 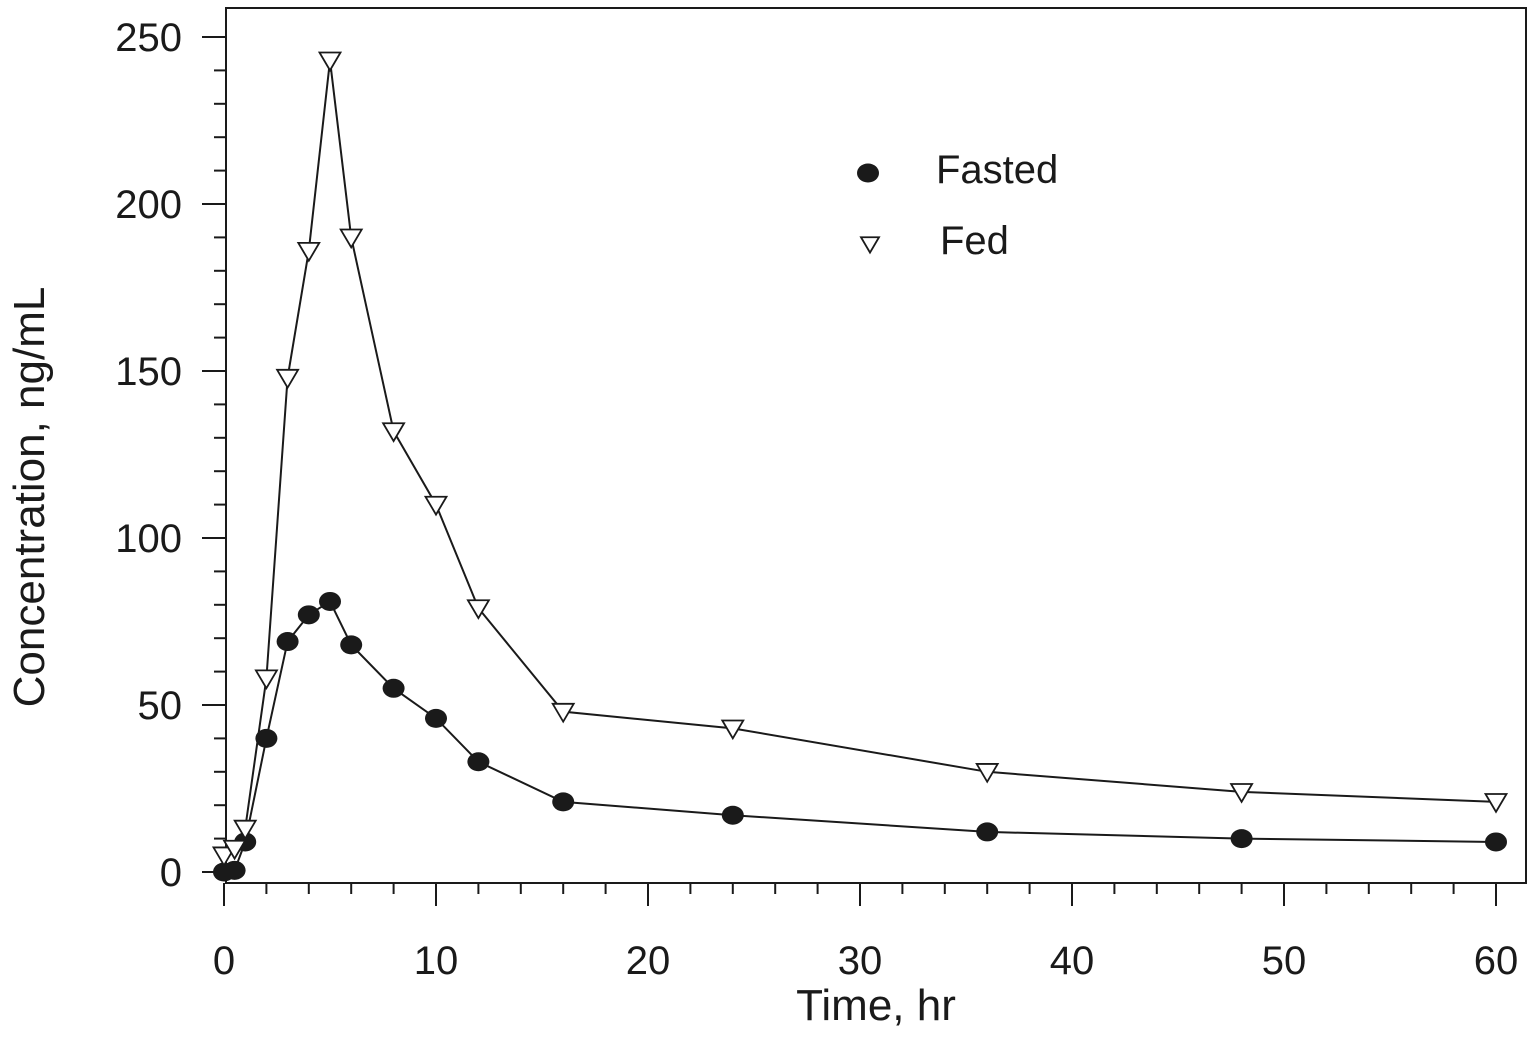 I want to click on x-tick-label: 50, so click(x=1284, y=961).